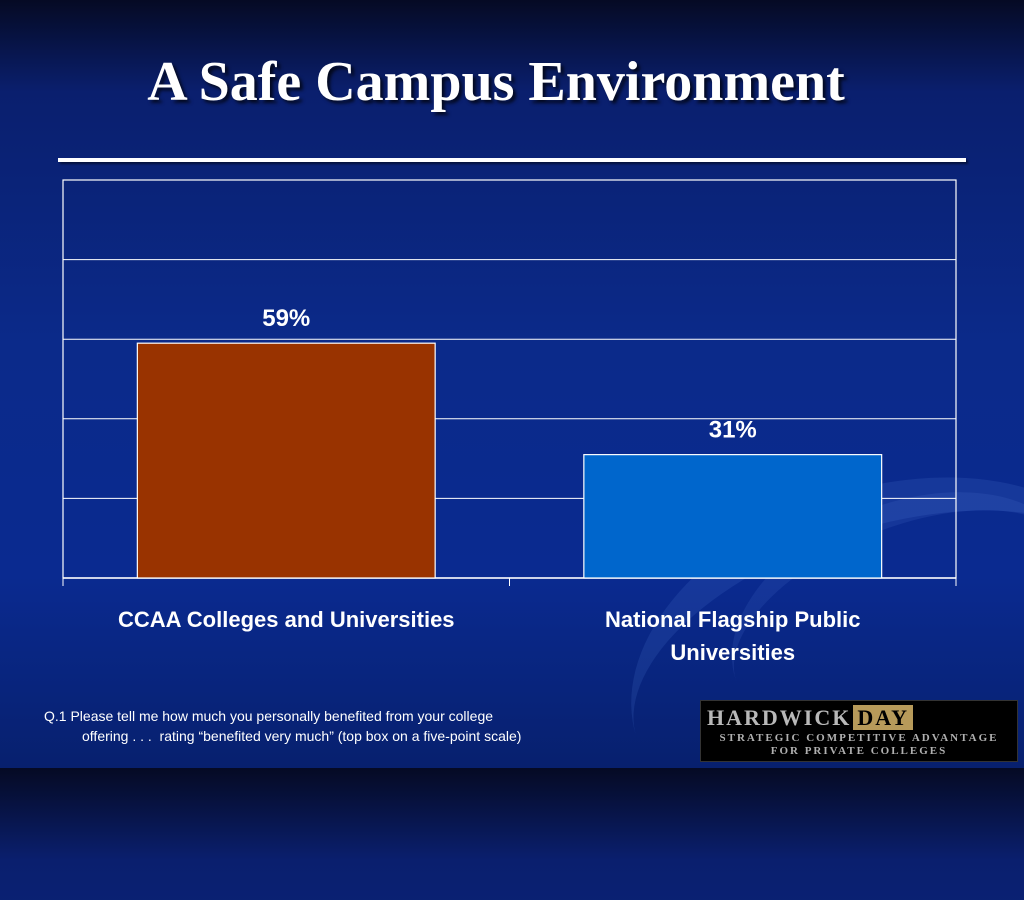 Image resolution: width=1024 pixels, height=900 pixels. I want to click on logo-tagline-1: STRATEGIC COMPETITIVE ADVANTAGE, so click(859, 738).